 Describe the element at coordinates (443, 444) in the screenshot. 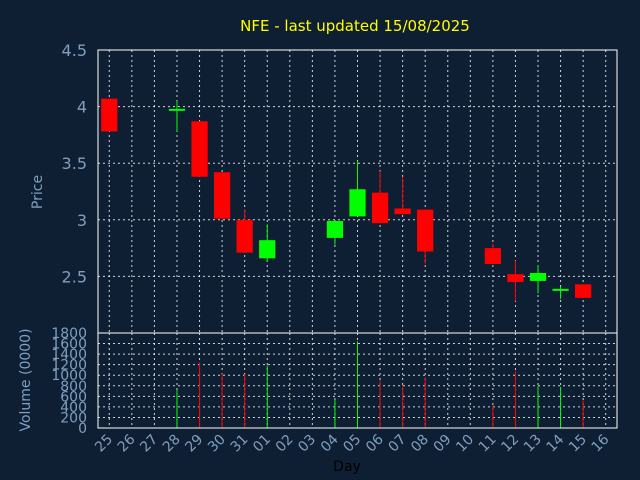

I see `day-tick-label: 09` at that location.